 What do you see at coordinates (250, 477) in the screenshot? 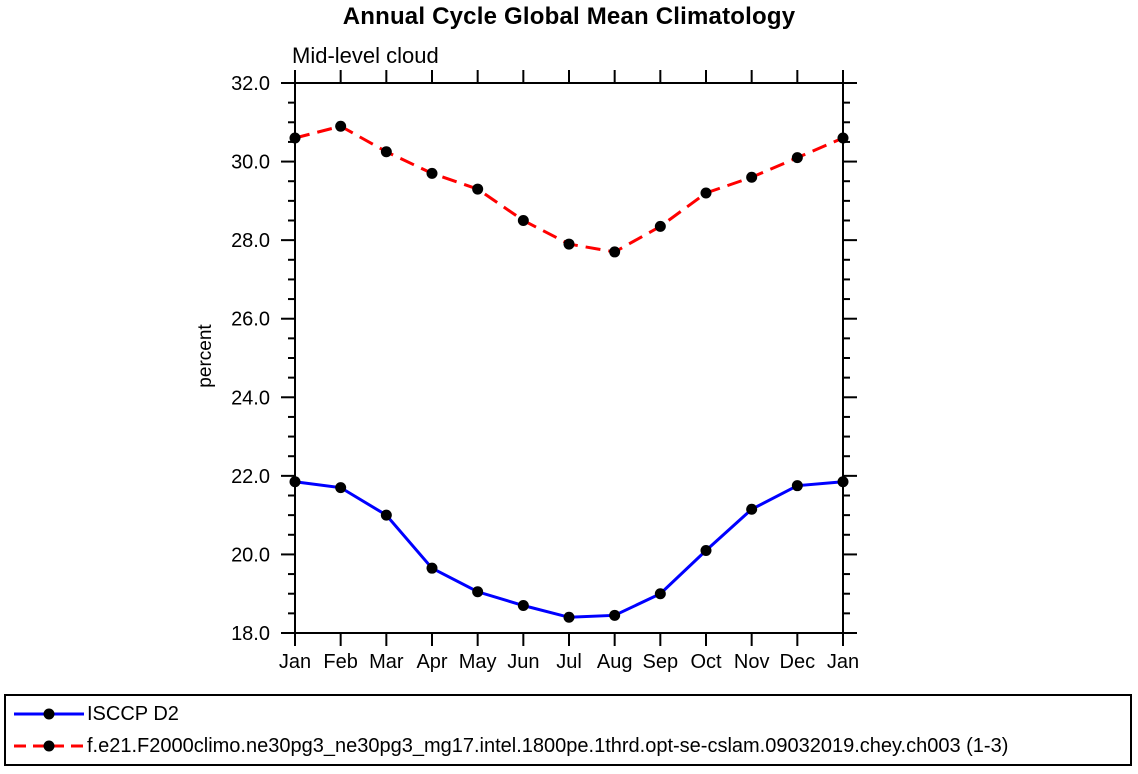
I see `svg-text: 22.0` at bounding box center [250, 477].